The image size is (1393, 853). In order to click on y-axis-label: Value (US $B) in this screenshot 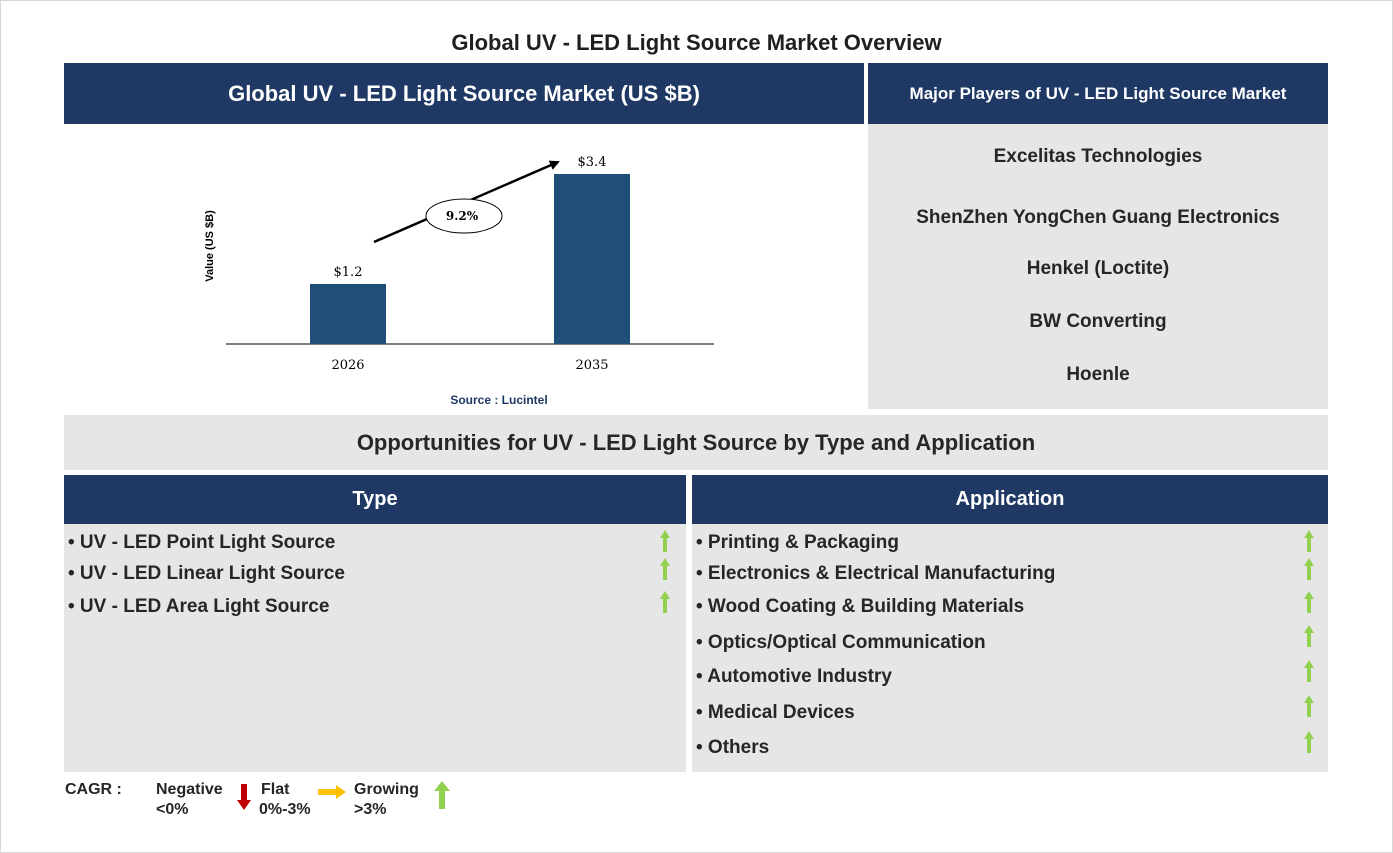, I will do `click(210, 246)`.